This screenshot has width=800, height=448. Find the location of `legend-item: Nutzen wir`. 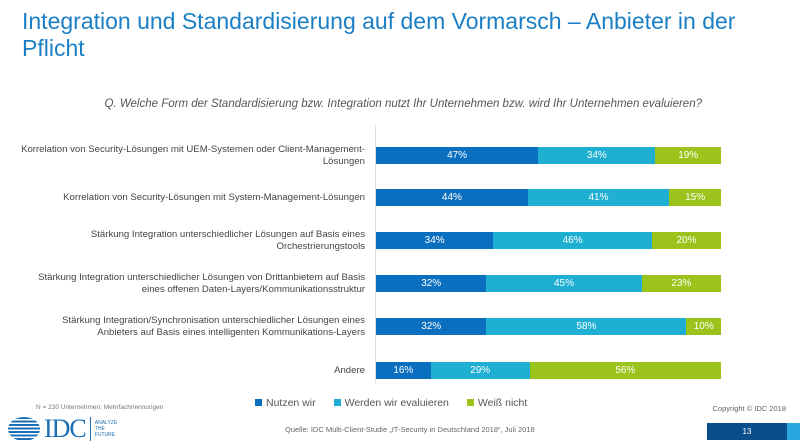

legend-item: Nutzen wir is located at coordinates (285, 403).